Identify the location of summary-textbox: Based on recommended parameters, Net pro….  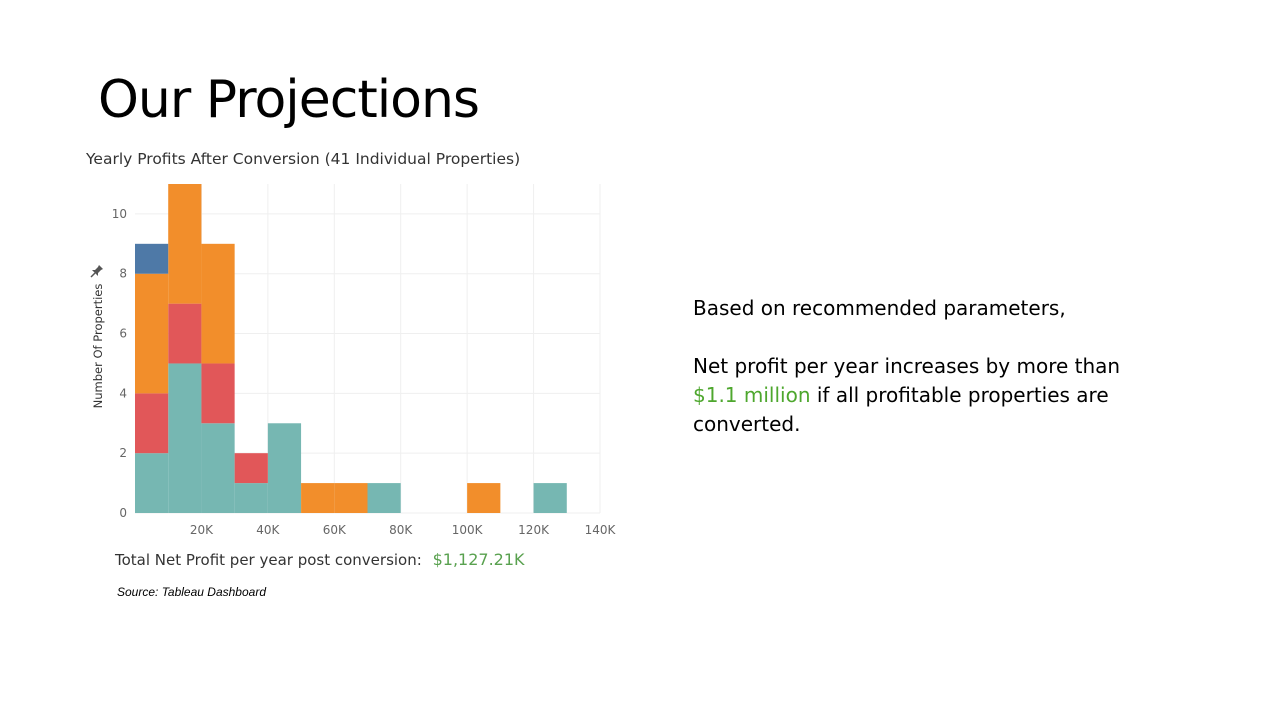
(928, 366).